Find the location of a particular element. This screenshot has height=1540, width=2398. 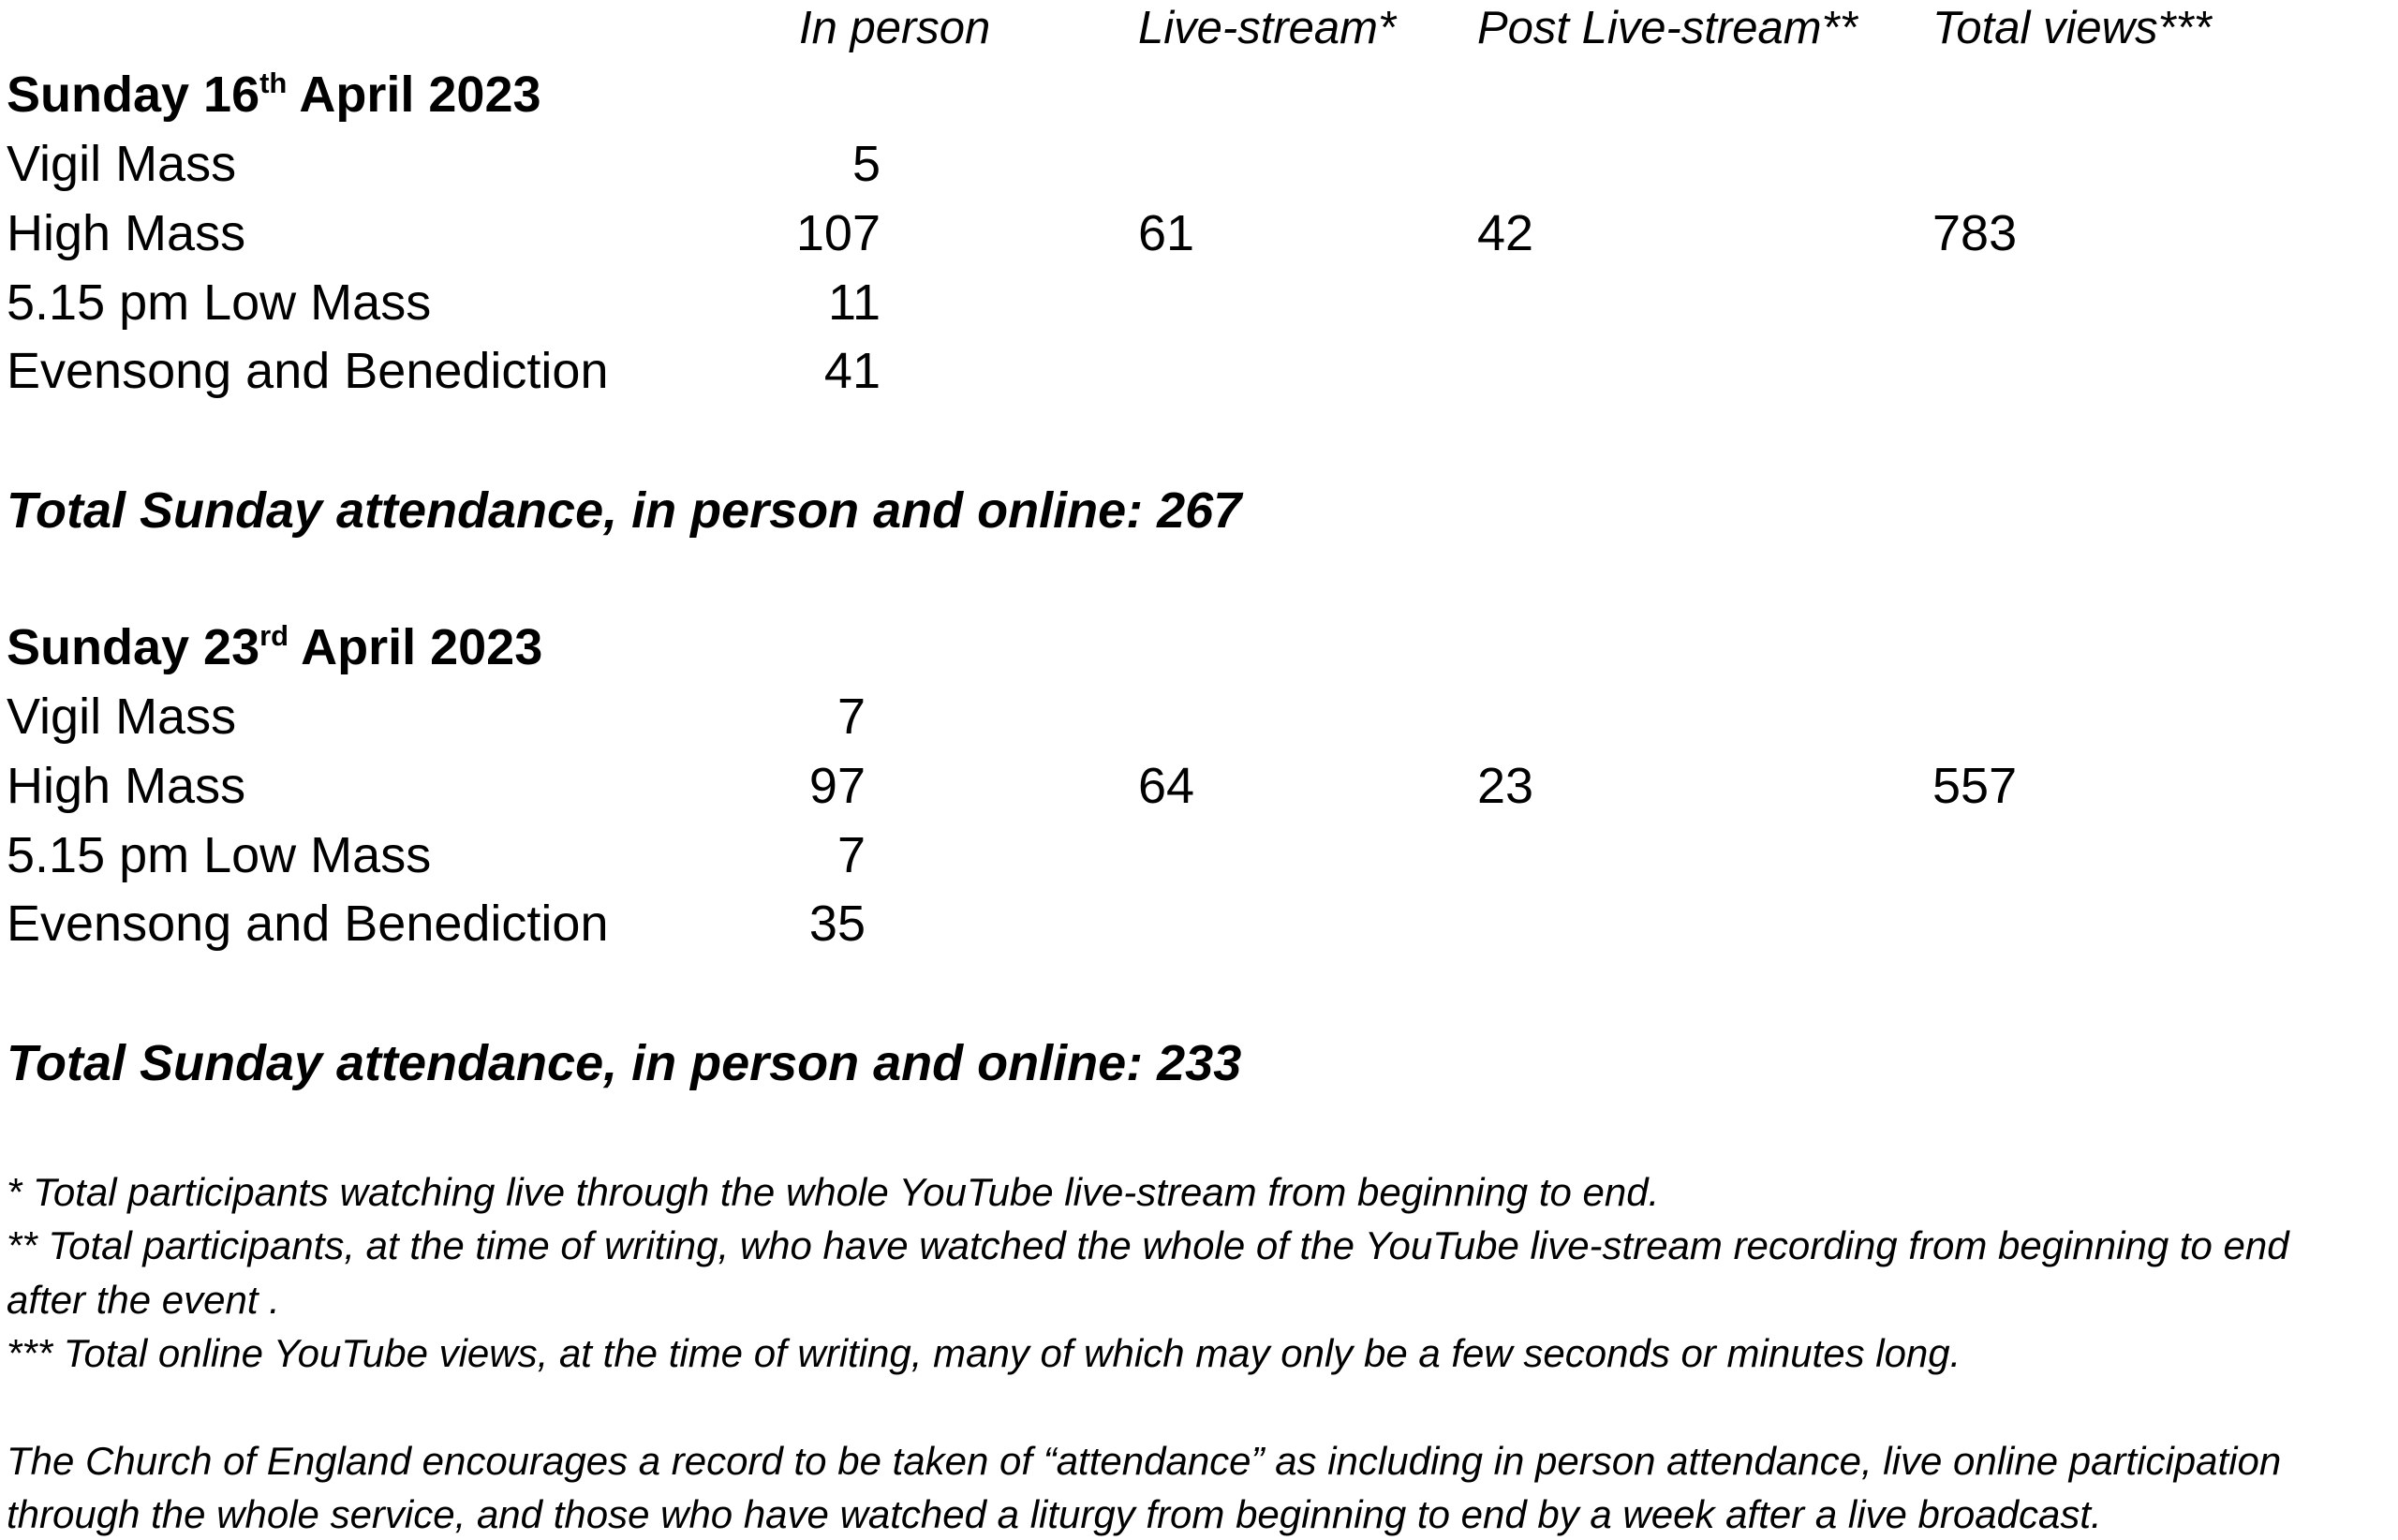

footnote-post-live-stream-cont: after the event . is located at coordinates (143, 1300).